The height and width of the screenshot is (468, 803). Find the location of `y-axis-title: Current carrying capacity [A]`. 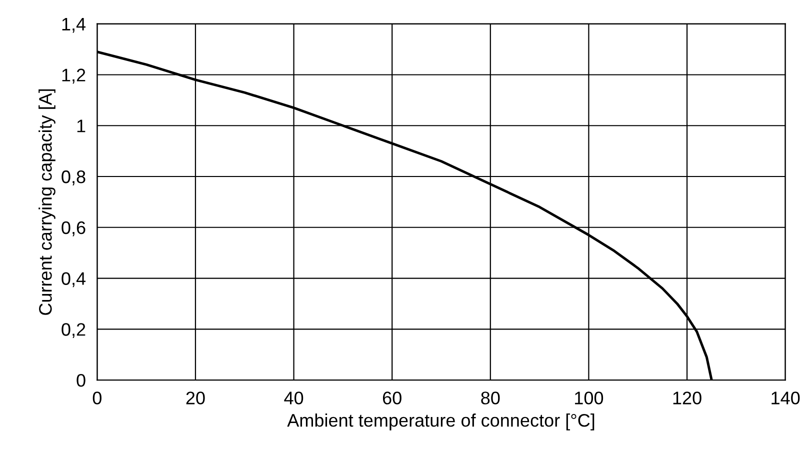

y-axis-title: Current carrying capacity [A] is located at coordinates (47, 202).